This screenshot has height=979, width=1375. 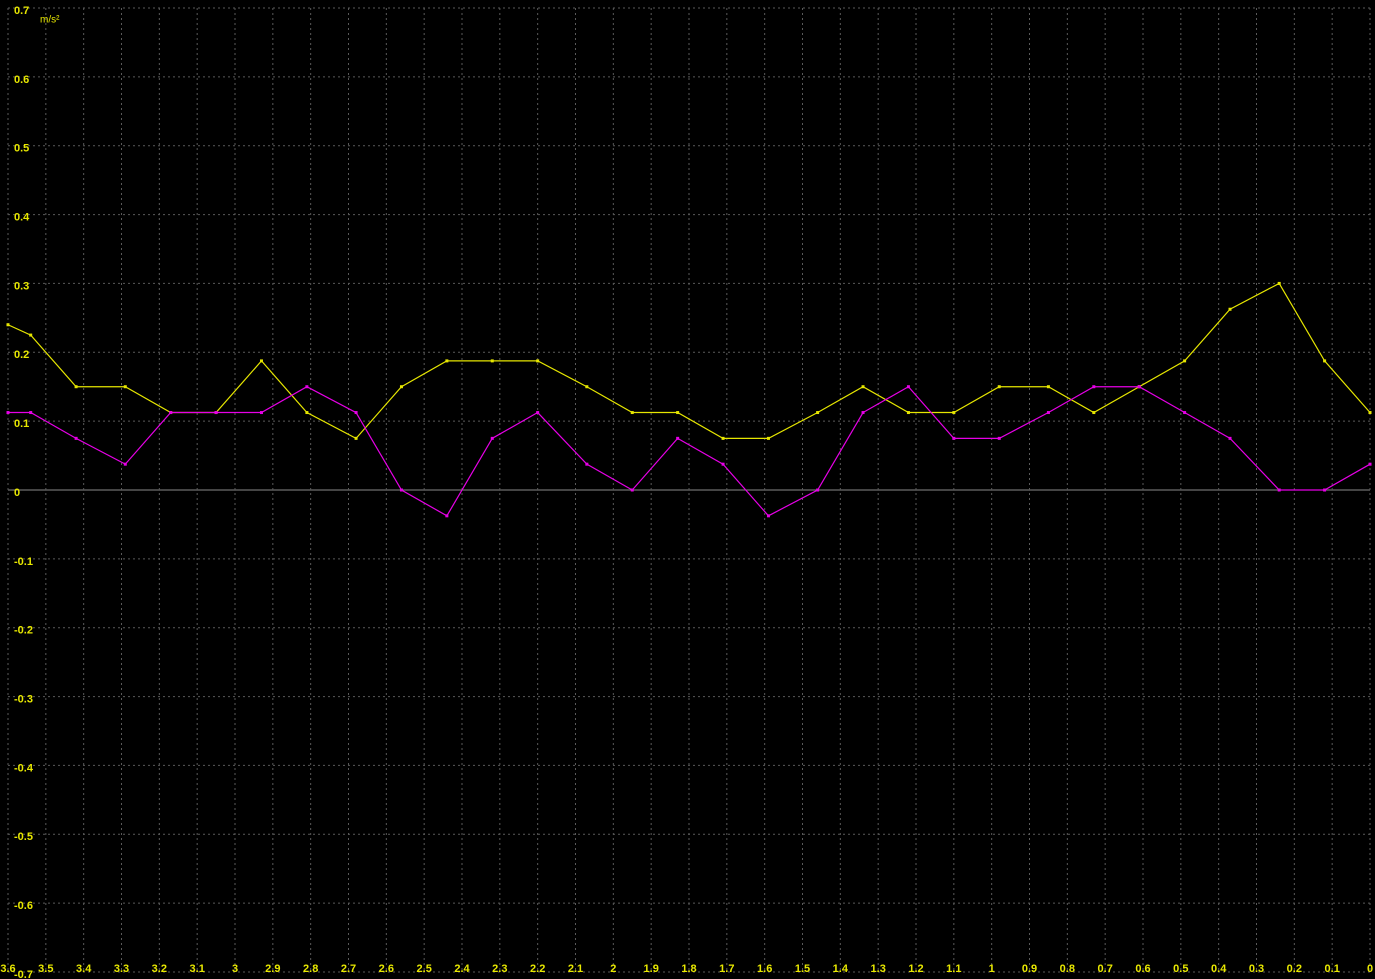 I want to click on x-tick-label: 2.2, so click(x=537, y=969).